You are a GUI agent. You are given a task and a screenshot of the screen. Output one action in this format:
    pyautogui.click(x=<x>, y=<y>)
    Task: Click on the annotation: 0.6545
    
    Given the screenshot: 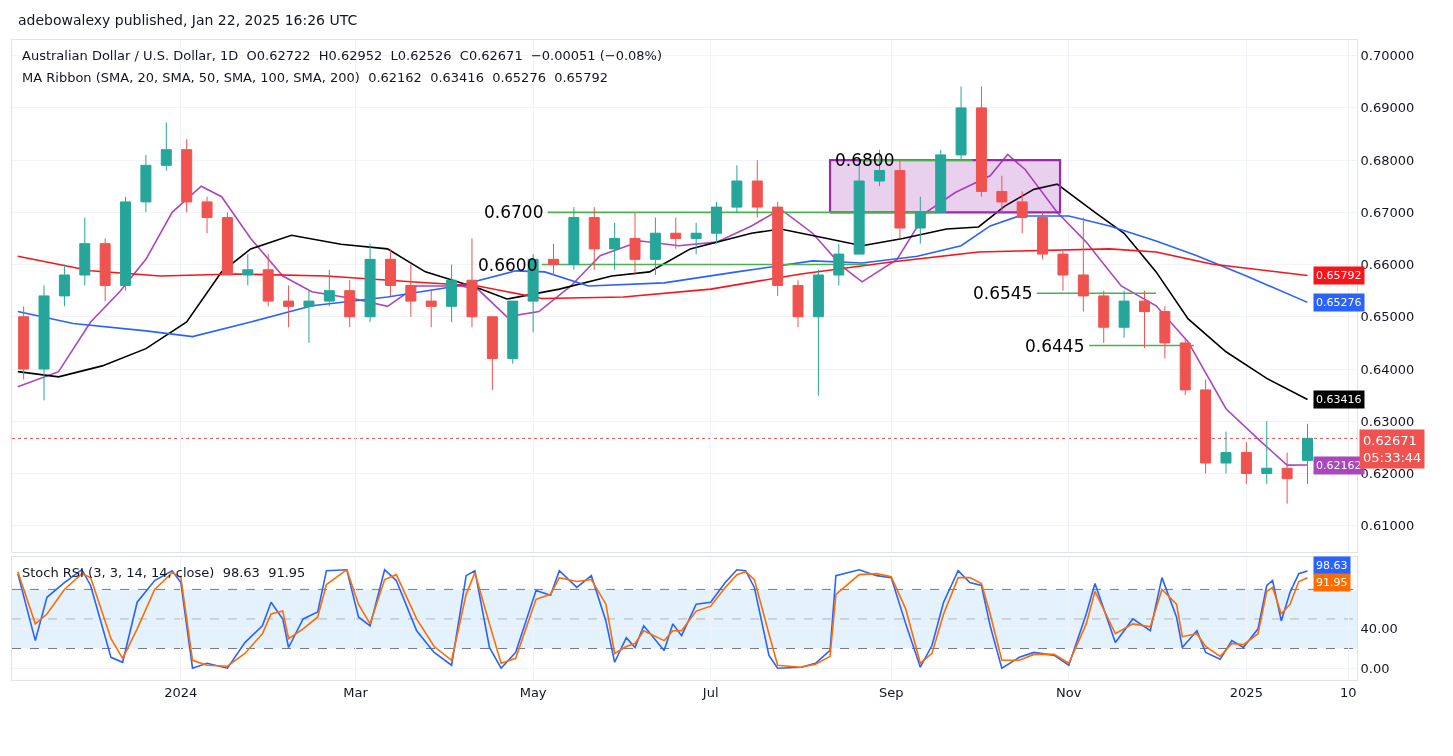 What is the action you would take?
    pyautogui.click(x=1003, y=293)
    